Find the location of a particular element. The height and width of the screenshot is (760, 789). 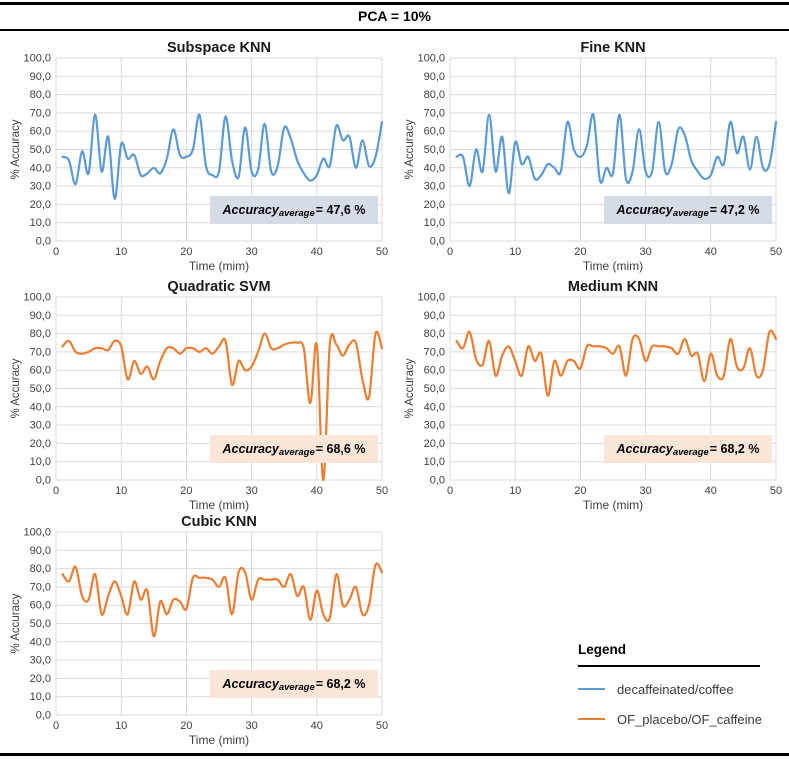

legend-item-label: OF_placebo/OF_caffeine is located at coordinates (690, 719).